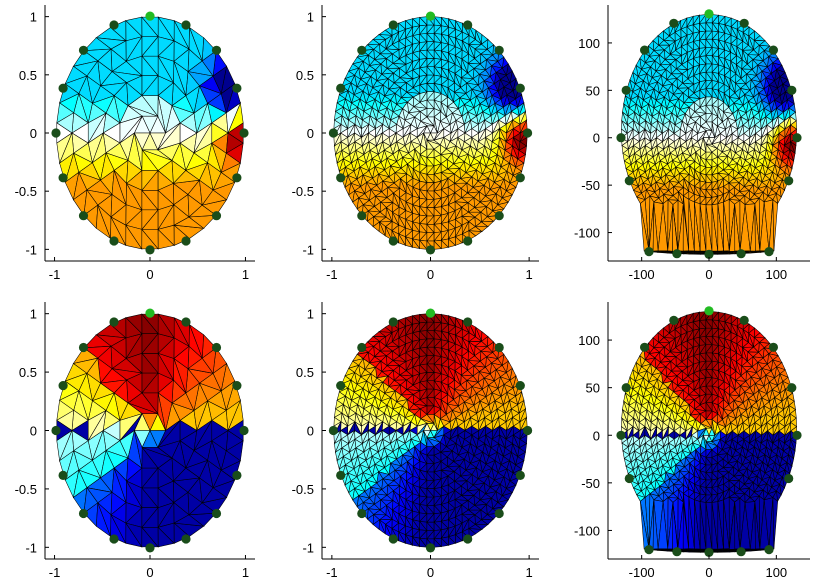 Image resolution: width=825 pixels, height=587 pixels. What do you see at coordinates (593, 90) in the screenshot?
I see `y-tick-label: 50` at bounding box center [593, 90].